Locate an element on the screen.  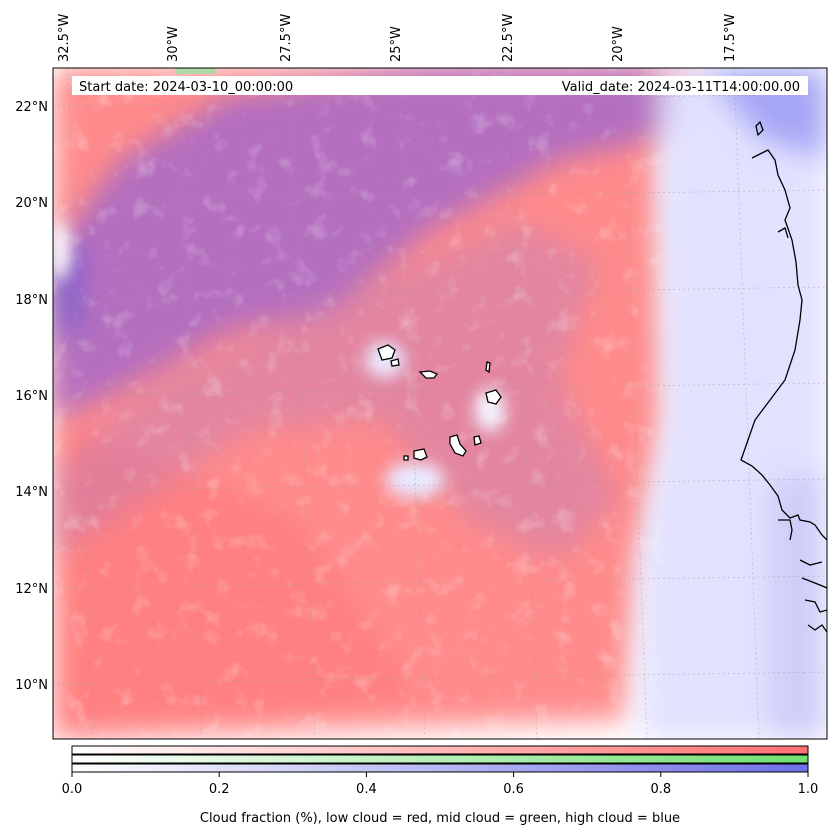
island-santo-antao is located at coordinates (386, 352).